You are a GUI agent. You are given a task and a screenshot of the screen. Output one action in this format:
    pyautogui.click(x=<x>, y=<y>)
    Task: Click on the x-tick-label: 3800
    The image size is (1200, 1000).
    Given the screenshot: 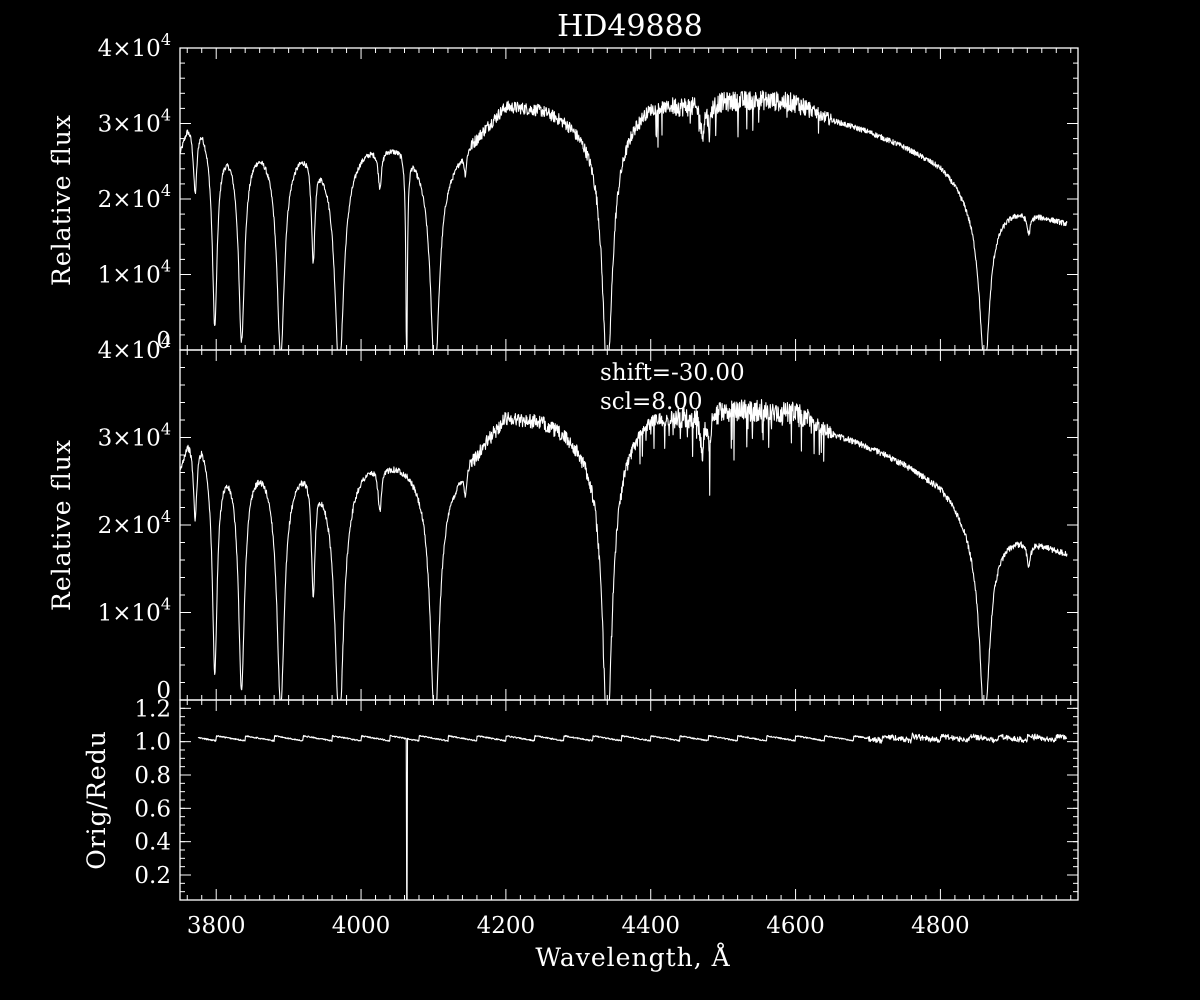 What is the action you would take?
    pyautogui.click(x=216, y=926)
    